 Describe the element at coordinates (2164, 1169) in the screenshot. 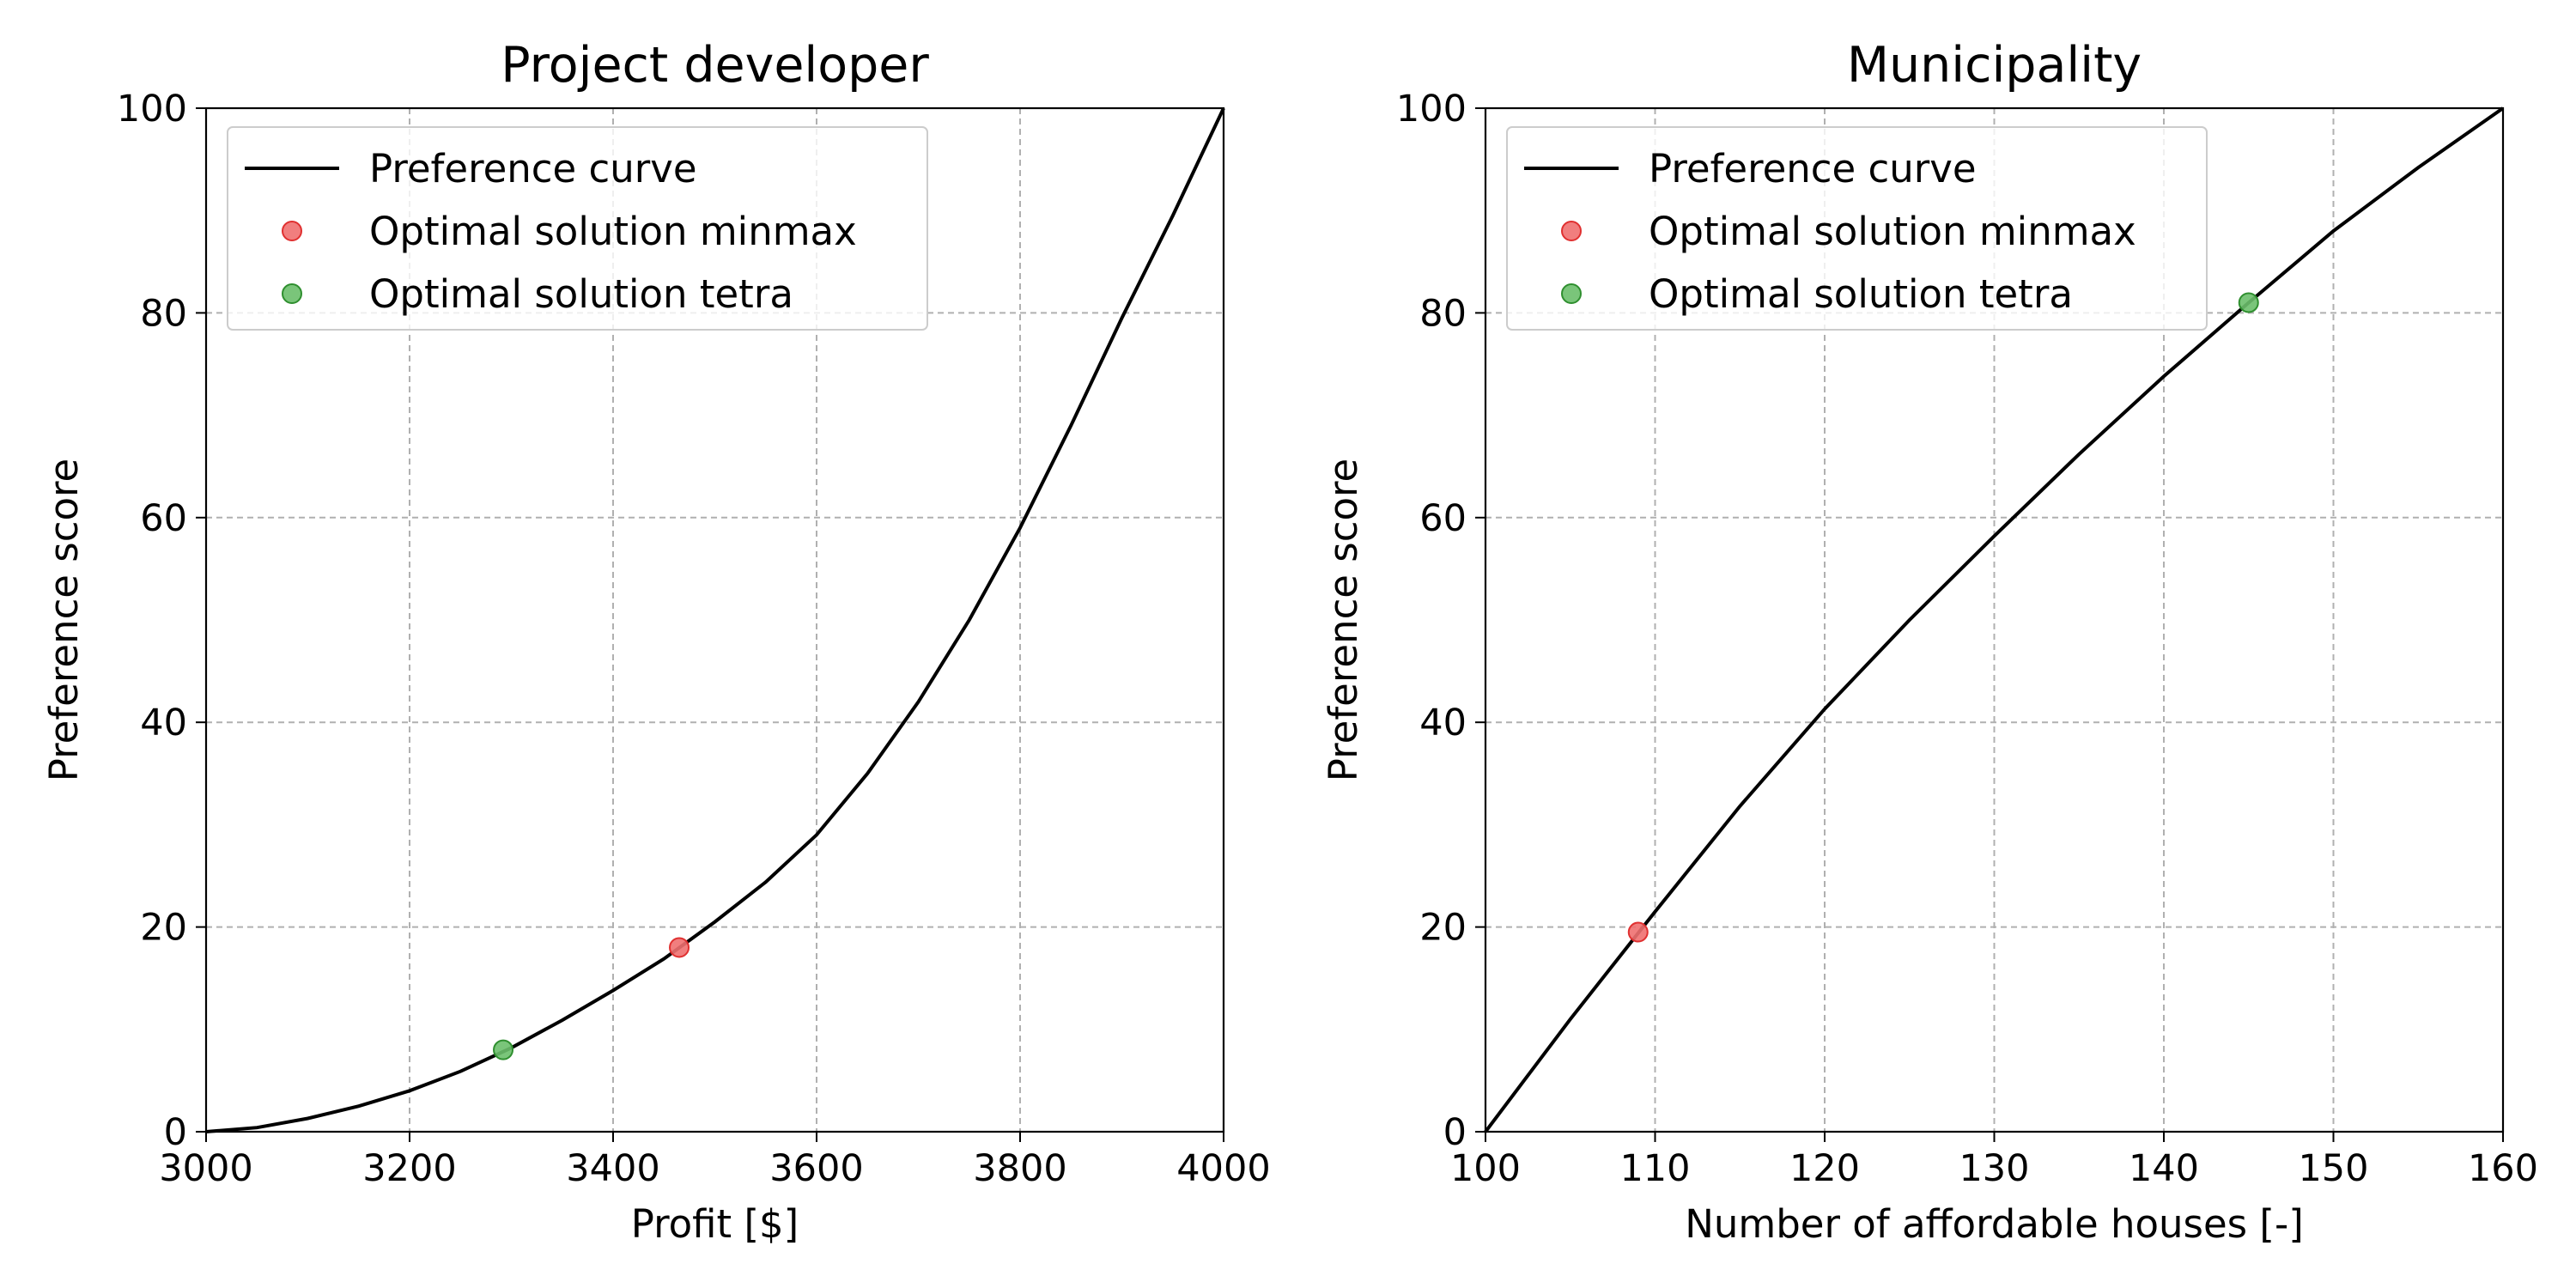

I see `x-tick-label: 140` at that location.